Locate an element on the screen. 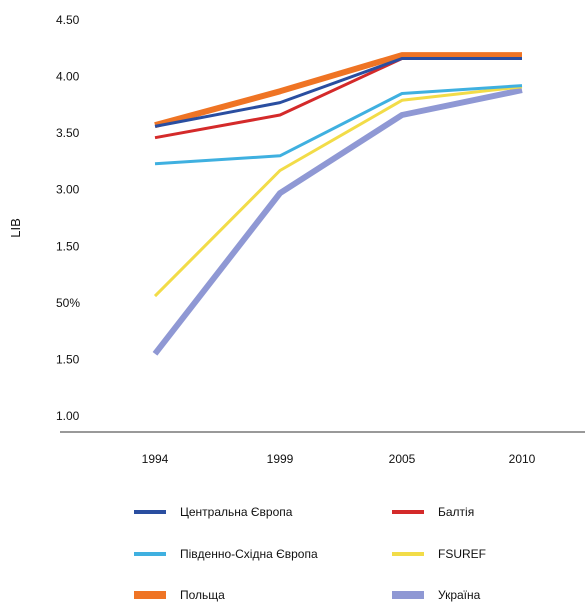  x-axis-ticks: 1994 1999 2005 2010 is located at coordinates (339, 459).